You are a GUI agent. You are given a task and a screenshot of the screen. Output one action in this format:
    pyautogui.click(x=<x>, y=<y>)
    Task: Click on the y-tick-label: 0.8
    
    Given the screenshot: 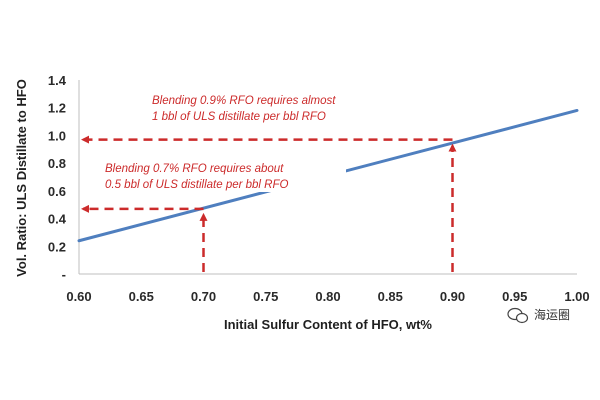 What is the action you would take?
    pyautogui.click(x=57, y=163)
    